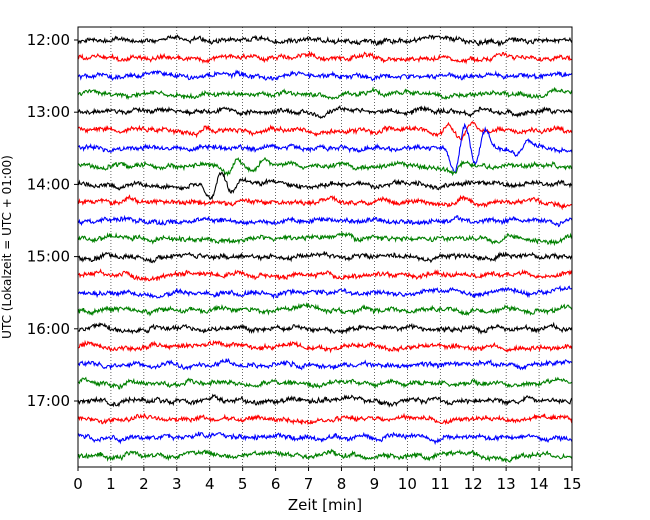 This screenshot has height=520, width=650. Describe the element at coordinates (177, 484) in the screenshot. I see `x-tick-label: 3` at that location.